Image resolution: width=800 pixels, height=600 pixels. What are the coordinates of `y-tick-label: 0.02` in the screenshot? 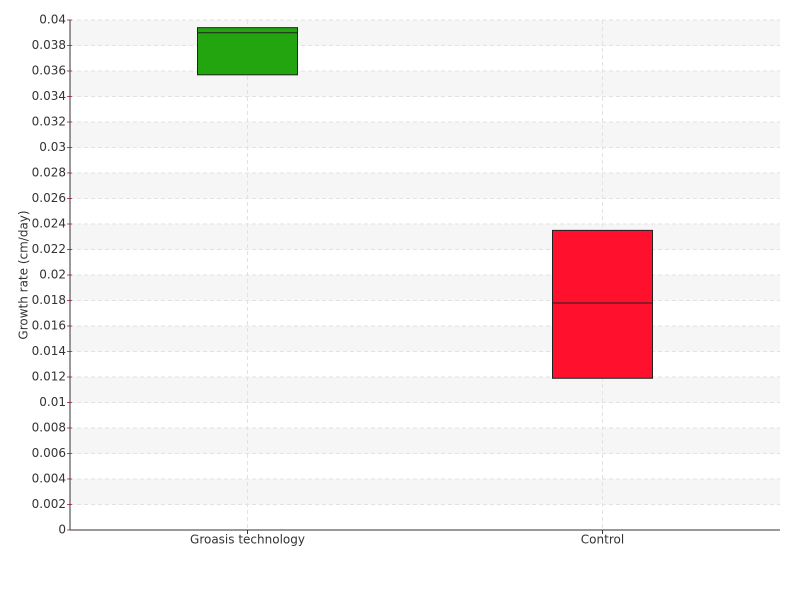 It's located at (52, 275).